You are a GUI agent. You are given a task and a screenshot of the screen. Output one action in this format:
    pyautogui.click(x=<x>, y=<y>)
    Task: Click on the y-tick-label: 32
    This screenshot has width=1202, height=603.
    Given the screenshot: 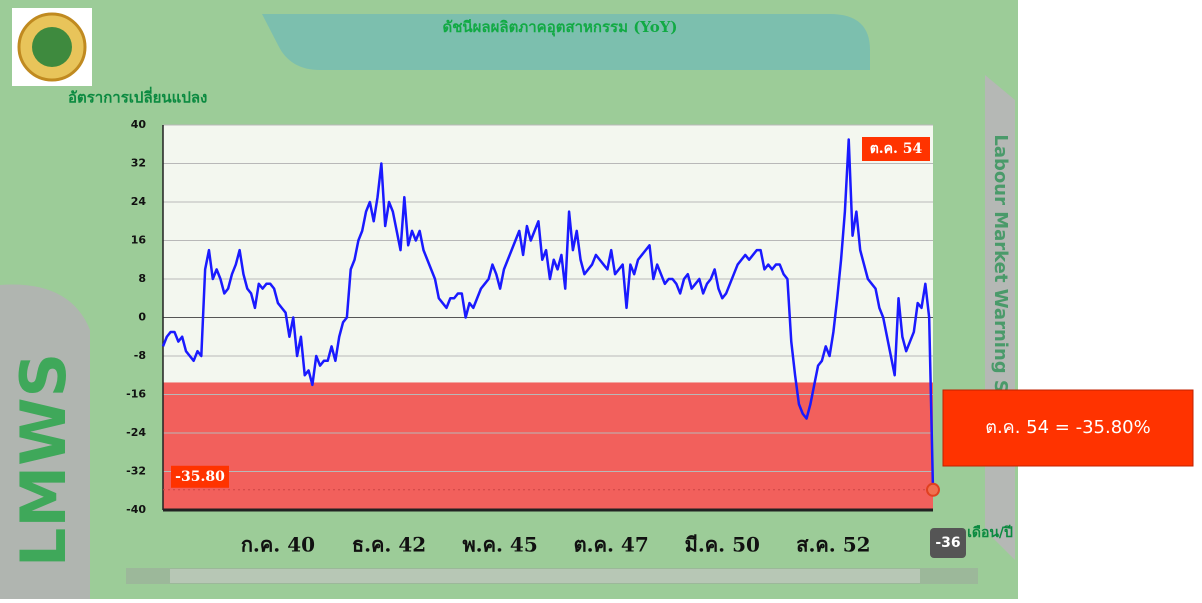 What is the action you would take?
    pyautogui.click(x=138, y=163)
    